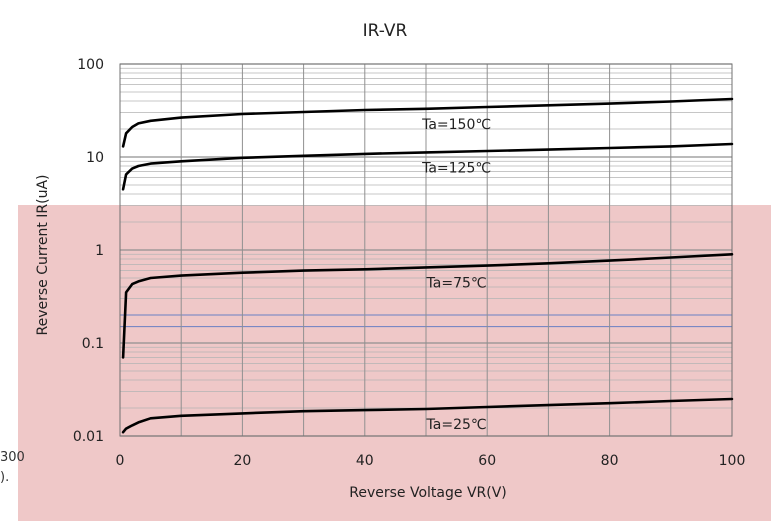 This screenshot has height=521, width=771. I want to click on y-tick-label: 0.01, so click(88, 437).